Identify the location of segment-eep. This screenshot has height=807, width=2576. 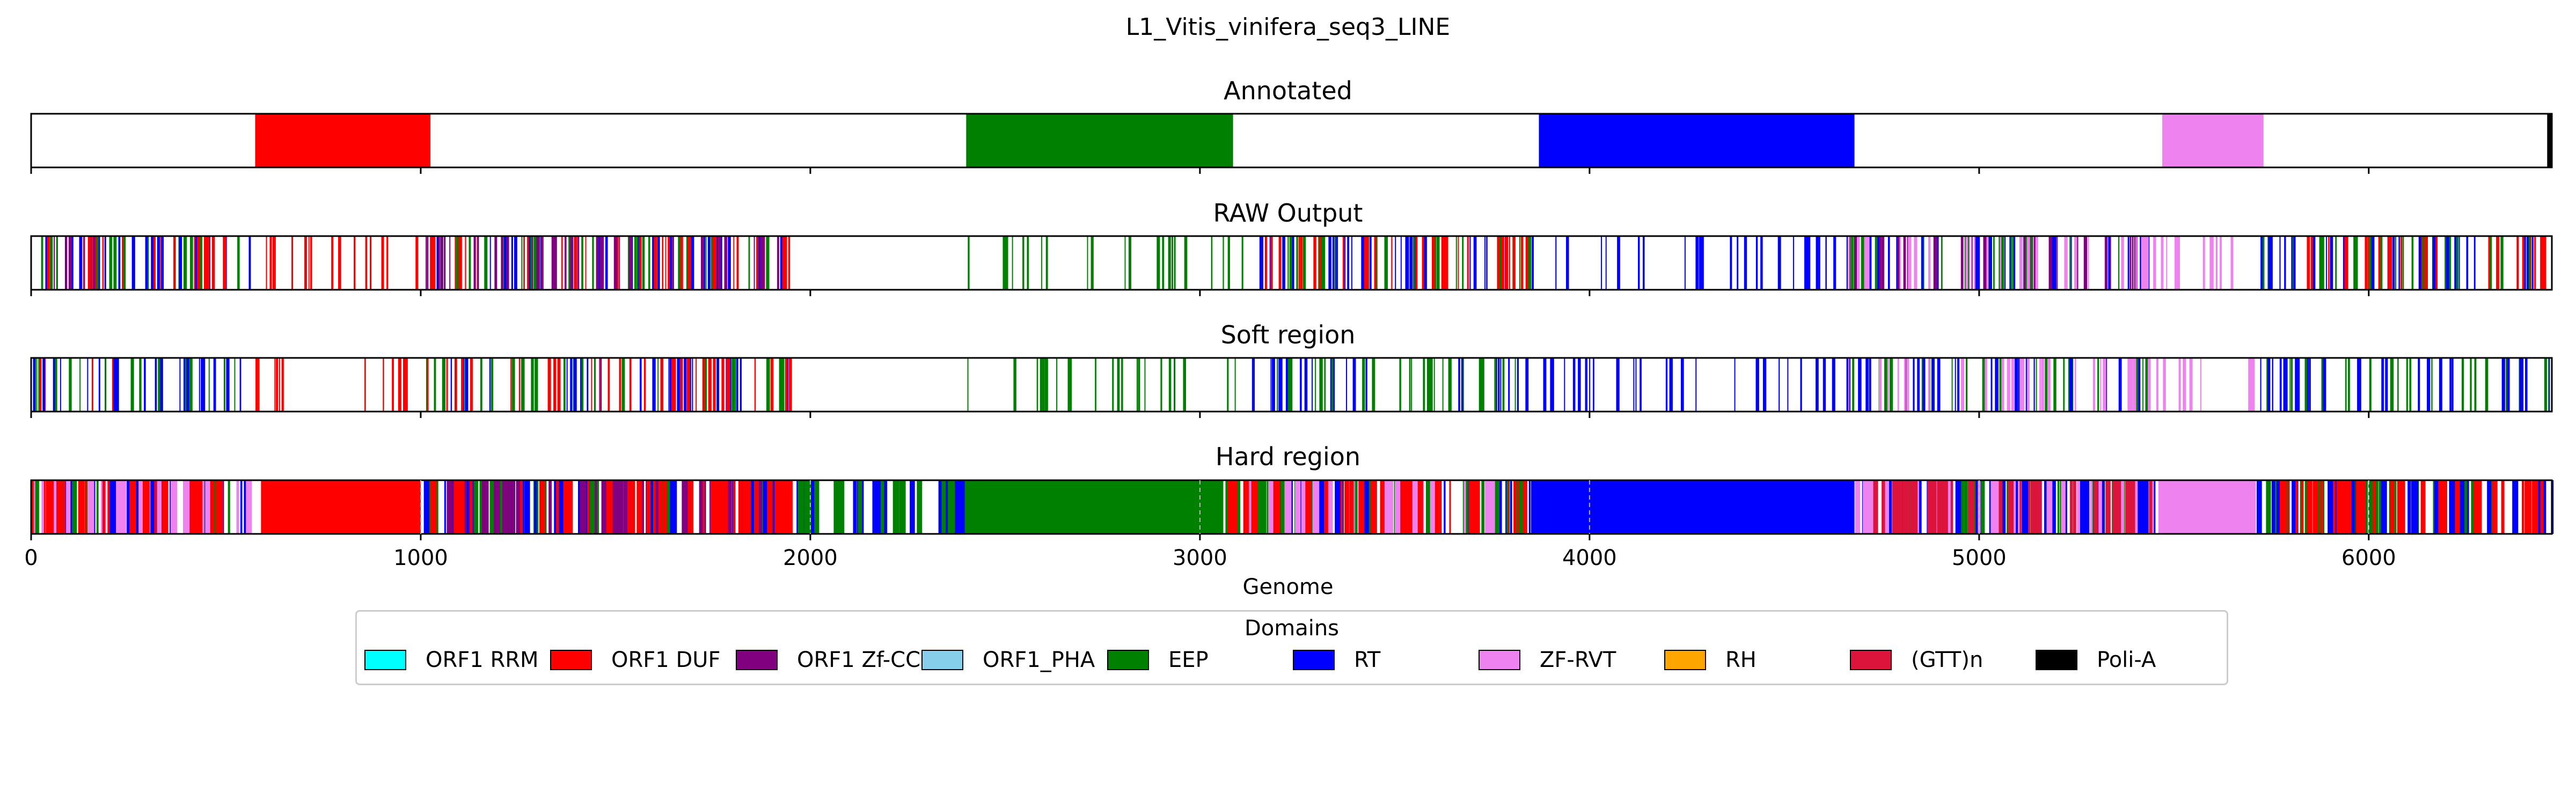
(1099, 507).